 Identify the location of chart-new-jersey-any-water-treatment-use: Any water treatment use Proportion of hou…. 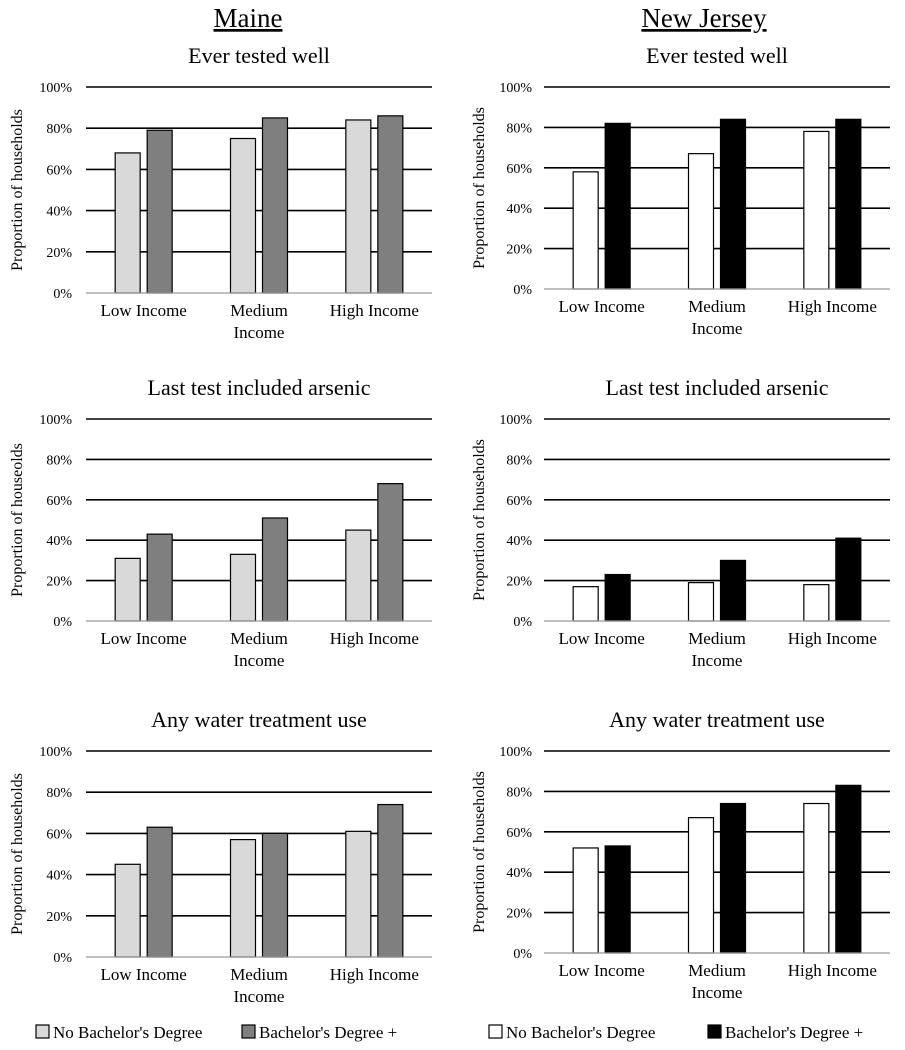
(680, 854).